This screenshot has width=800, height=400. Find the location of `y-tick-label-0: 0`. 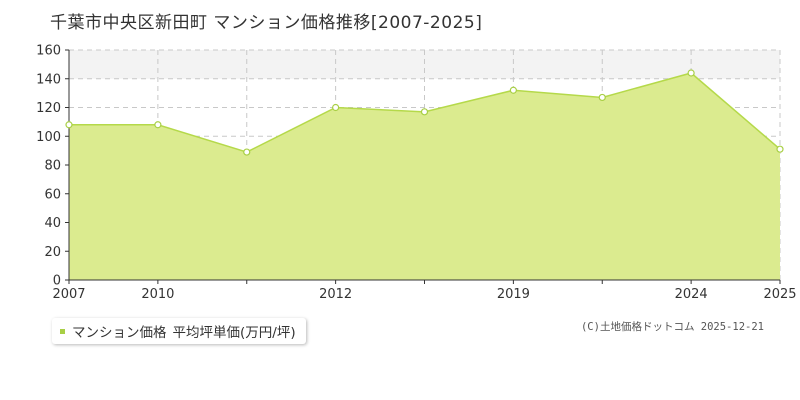

y-tick-label-0: 0 is located at coordinates (57, 281).